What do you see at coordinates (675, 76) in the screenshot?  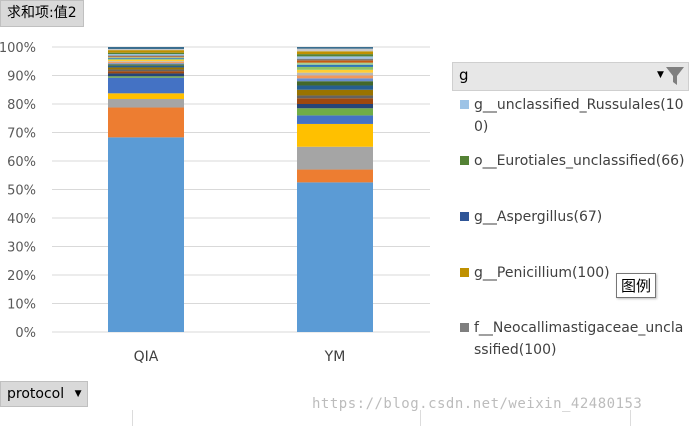 I see `filter-icon` at bounding box center [675, 76].